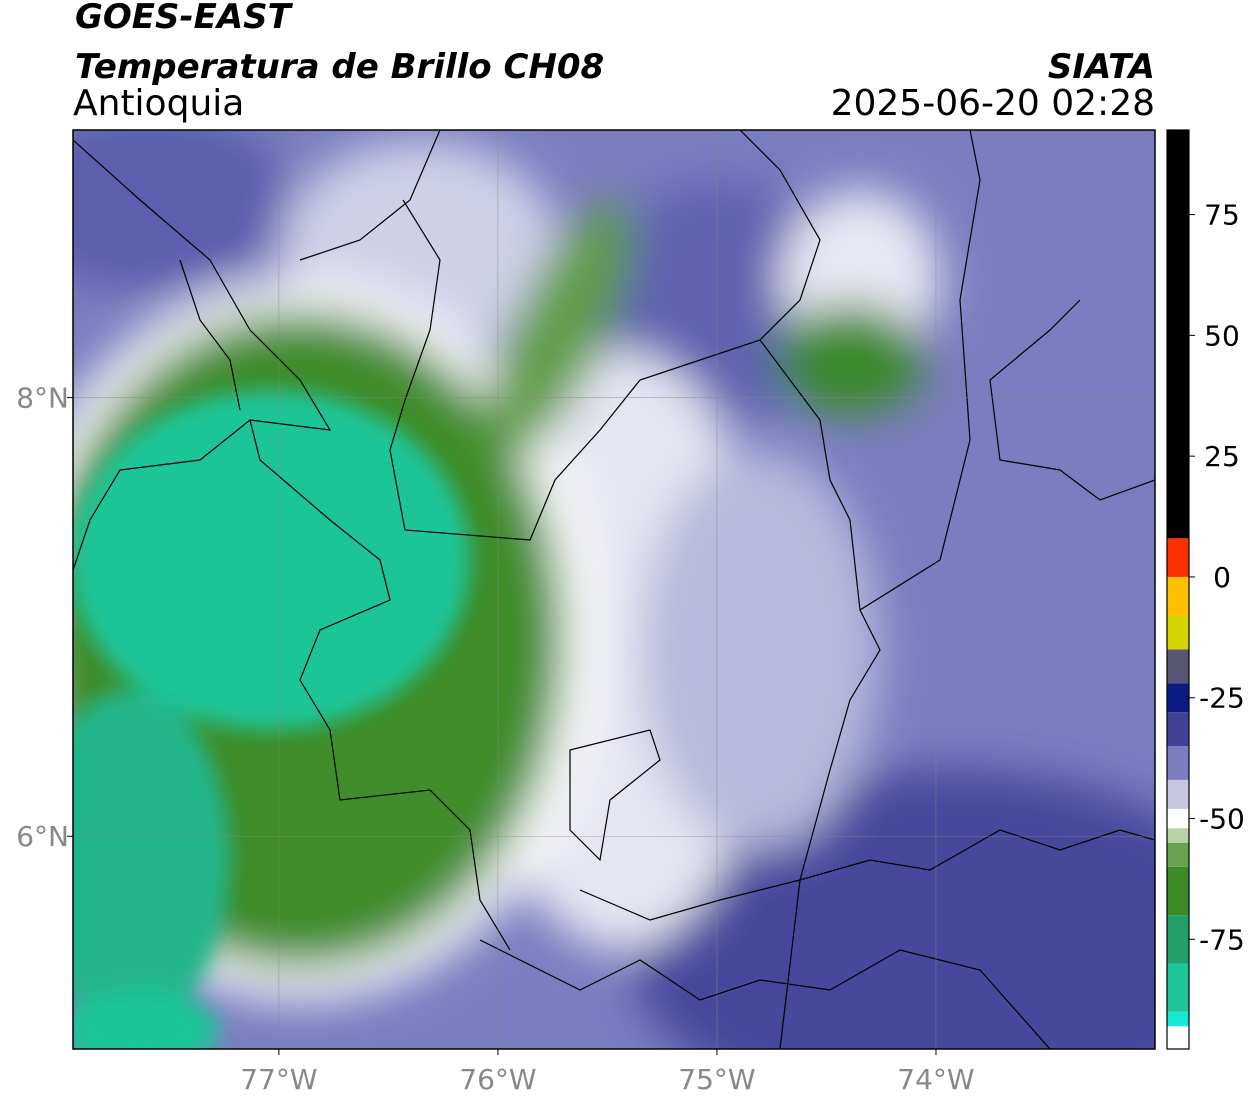 The height and width of the screenshot is (1099, 1252). What do you see at coordinates (497, 1079) in the screenshot?
I see `x-tick-label: 76°W` at bounding box center [497, 1079].